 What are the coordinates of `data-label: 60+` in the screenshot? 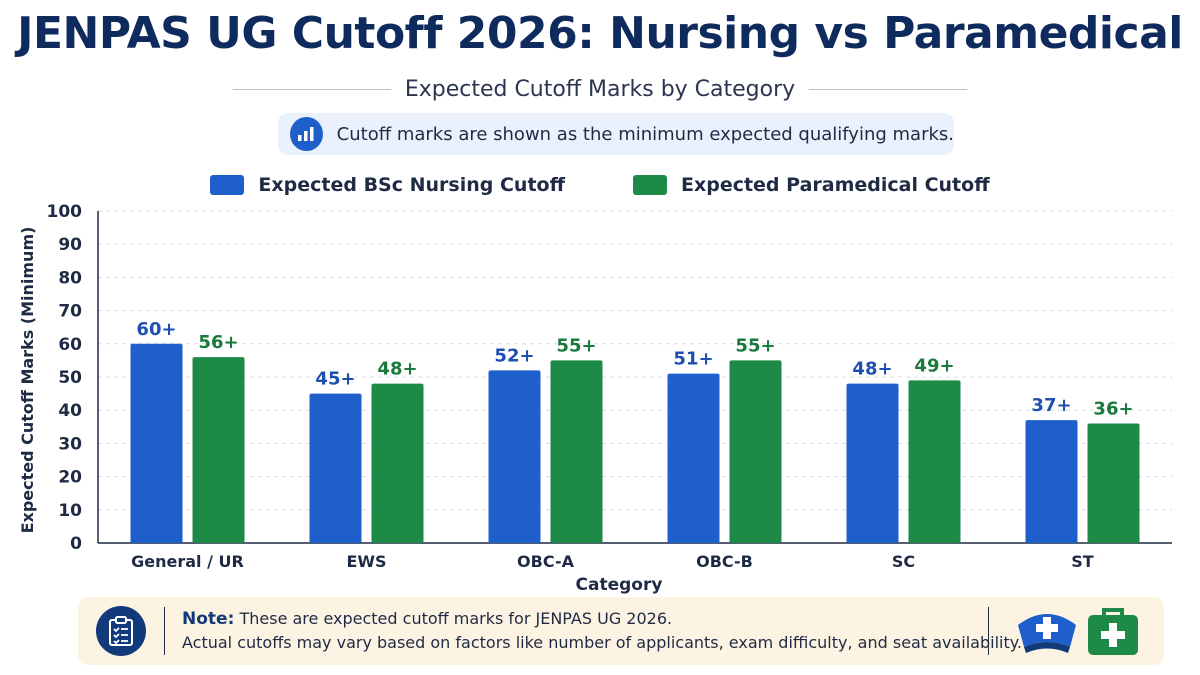 It's located at (156, 329).